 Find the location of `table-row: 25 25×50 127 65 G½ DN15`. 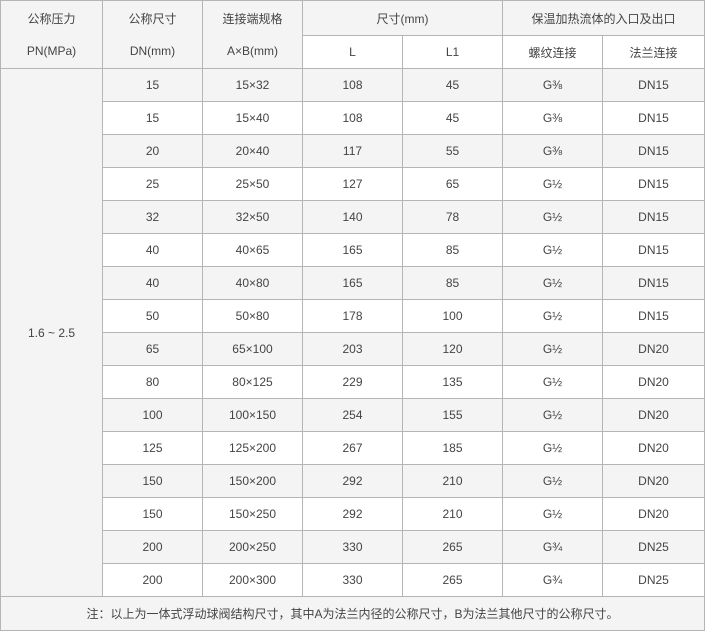

table-row: 25 25×50 127 65 G½ DN15 is located at coordinates (353, 184).